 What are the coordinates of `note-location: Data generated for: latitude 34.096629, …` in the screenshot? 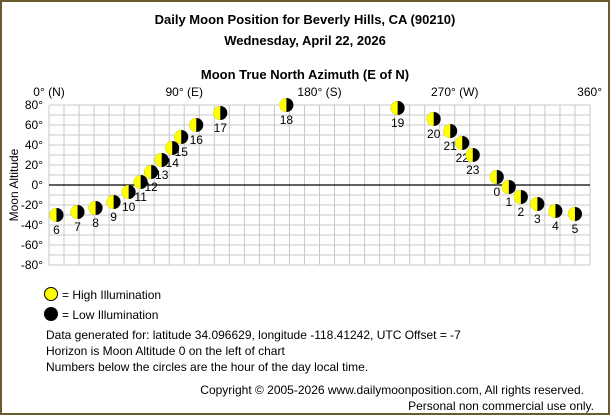 It's located at (253, 335).